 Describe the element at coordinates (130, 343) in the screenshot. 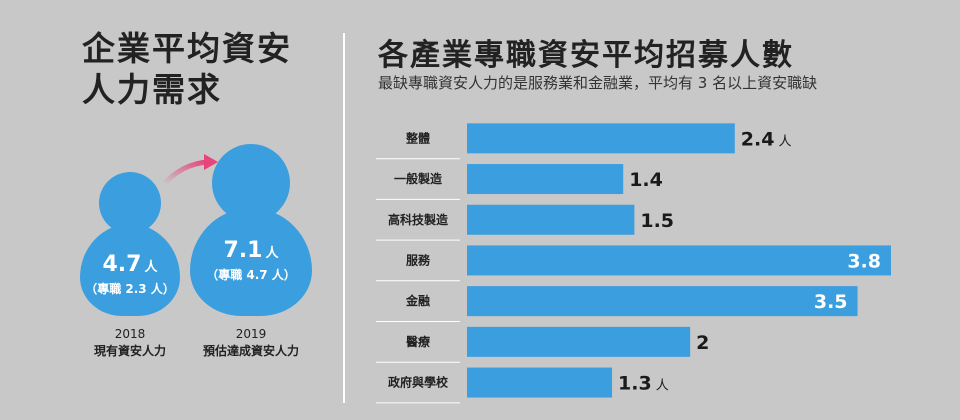

I see `label-2018: 2018 現有資安人力` at that location.